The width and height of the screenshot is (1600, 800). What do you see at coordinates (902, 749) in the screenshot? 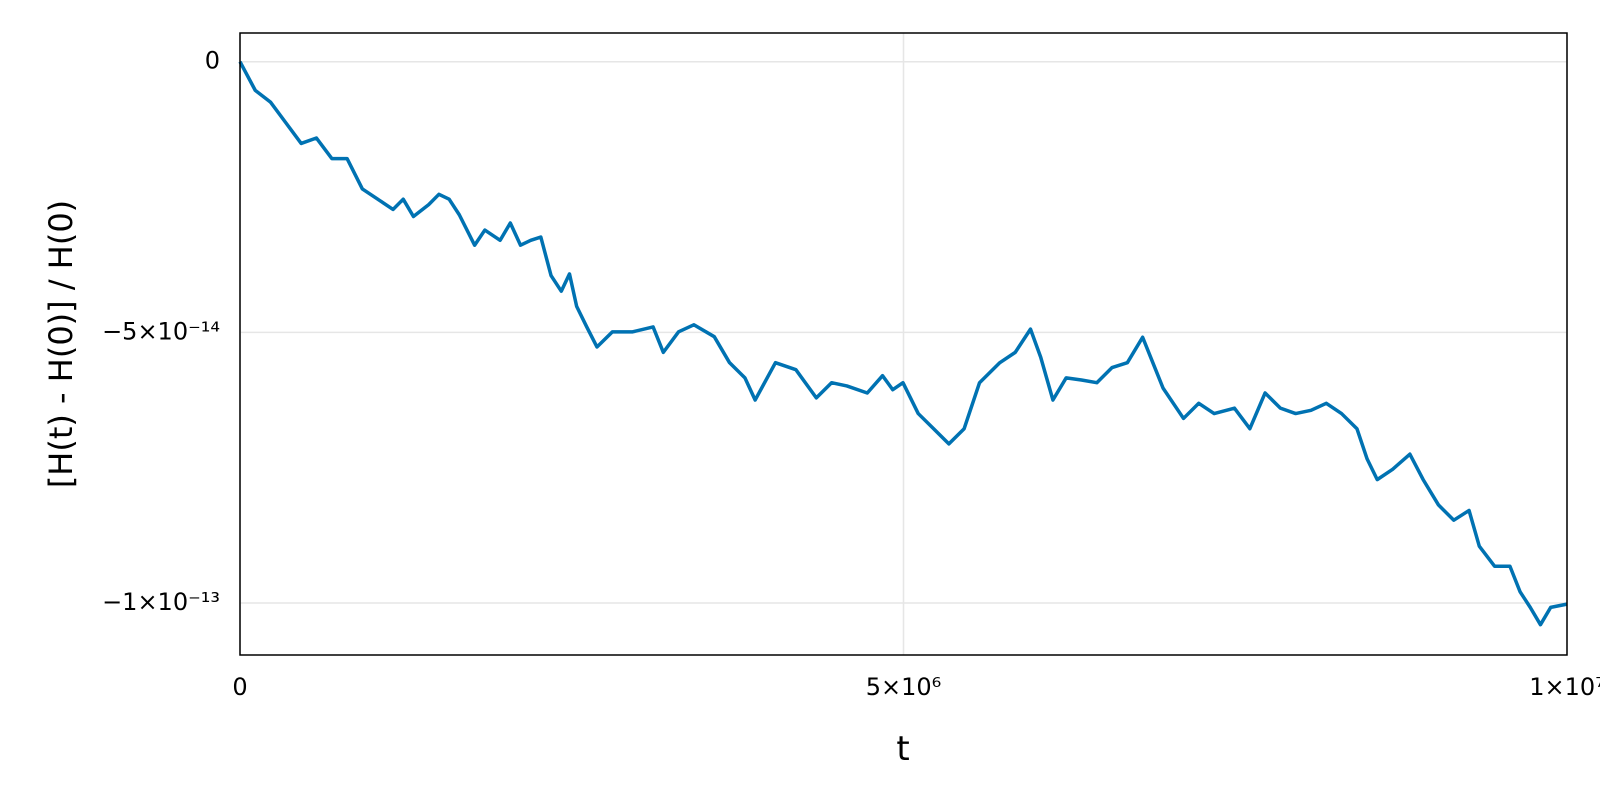
I see `x-axis-label: t` at bounding box center [902, 749].